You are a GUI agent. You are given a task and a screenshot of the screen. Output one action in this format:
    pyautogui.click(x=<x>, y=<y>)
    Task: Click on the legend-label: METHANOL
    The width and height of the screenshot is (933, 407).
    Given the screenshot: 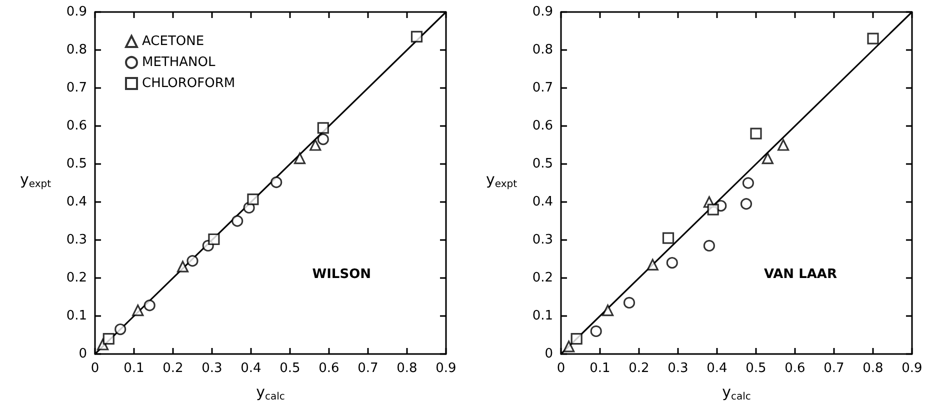 What is the action you would take?
    pyautogui.click(x=179, y=62)
    